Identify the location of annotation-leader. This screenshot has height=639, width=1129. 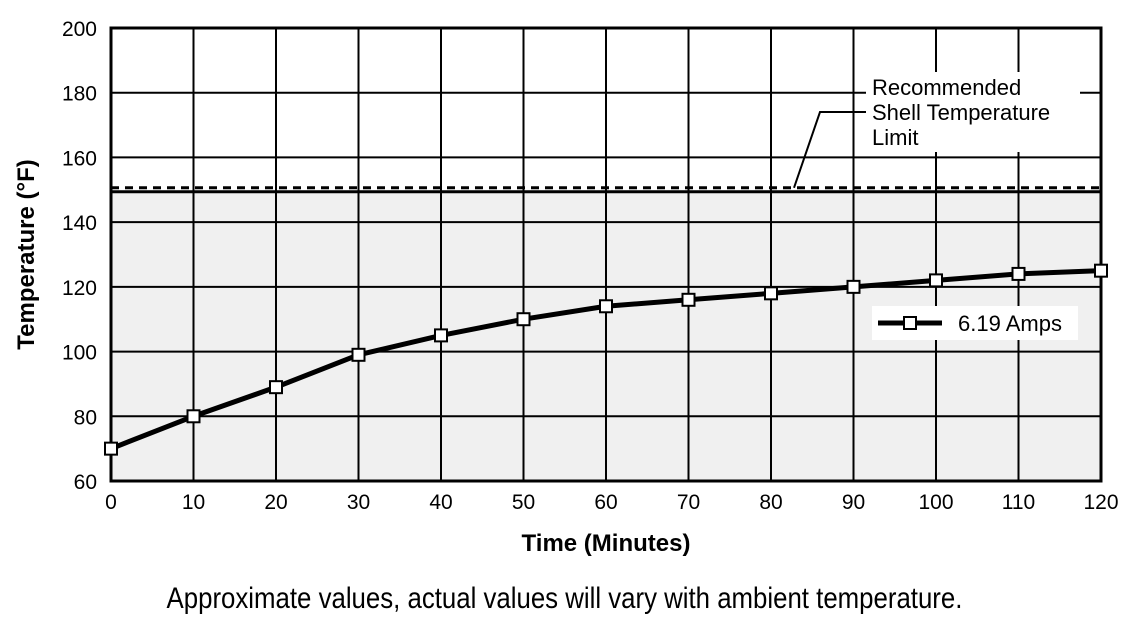
(829, 150).